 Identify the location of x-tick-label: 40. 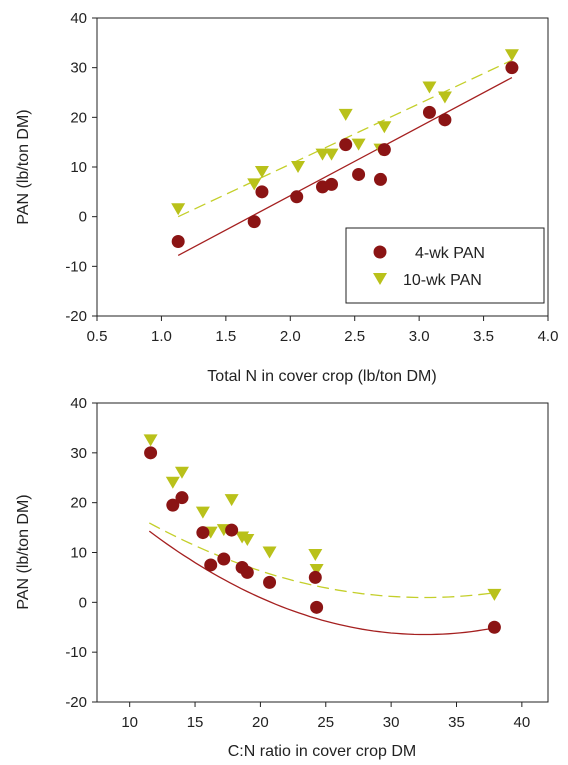
(522, 722).